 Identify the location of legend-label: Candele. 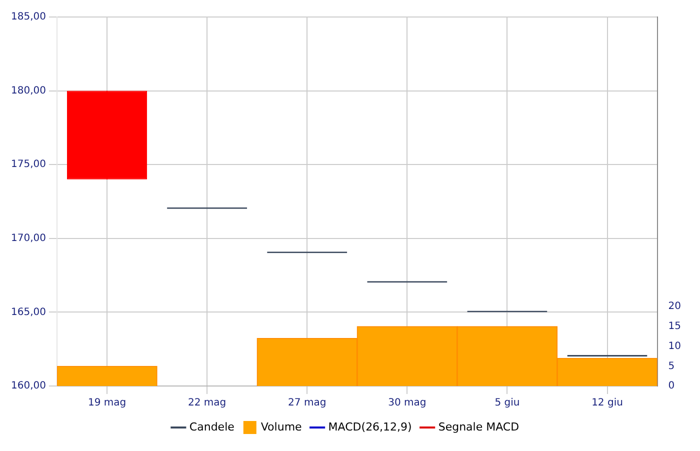
(212, 427).